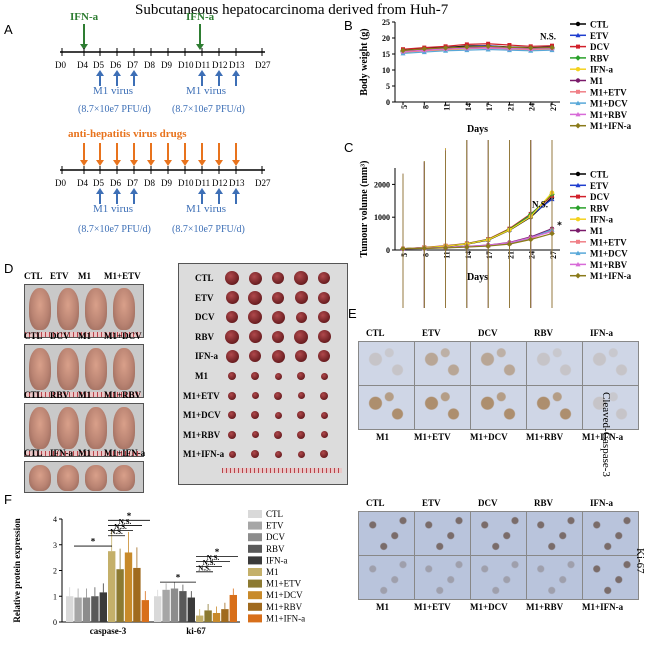 The width and height of the screenshot is (650, 650). What do you see at coordinates (488, 503) in the screenshot?
I see `ihc-top-label: DCV` at bounding box center [488, 503].